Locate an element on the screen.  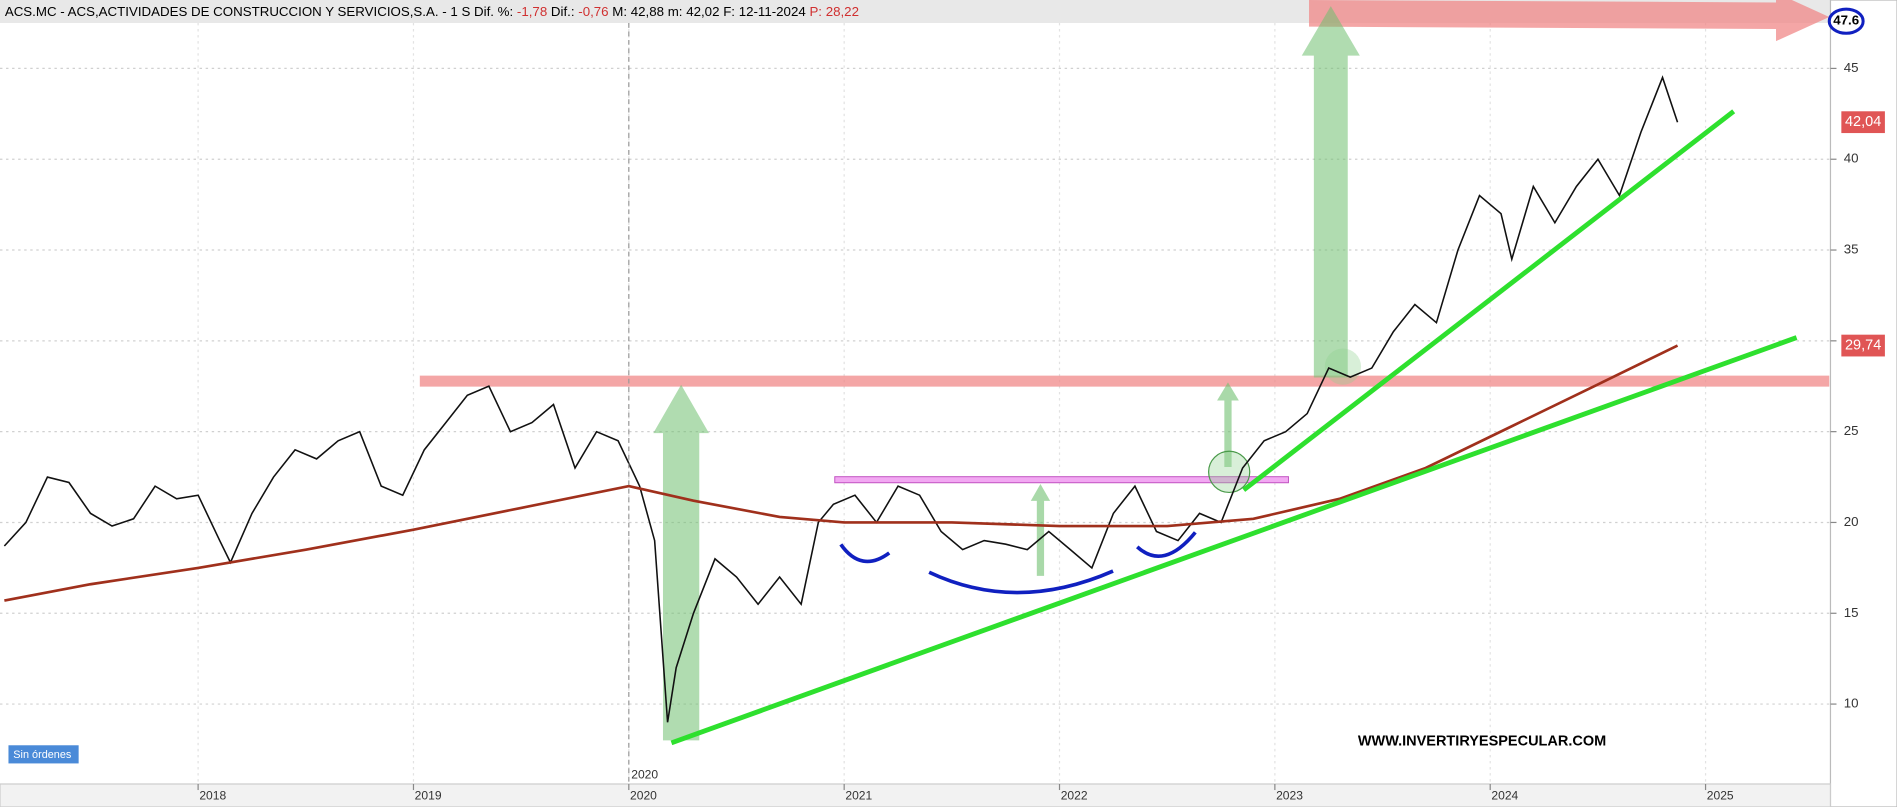
value: P: 28,22 is located at coordinates (834, 11).